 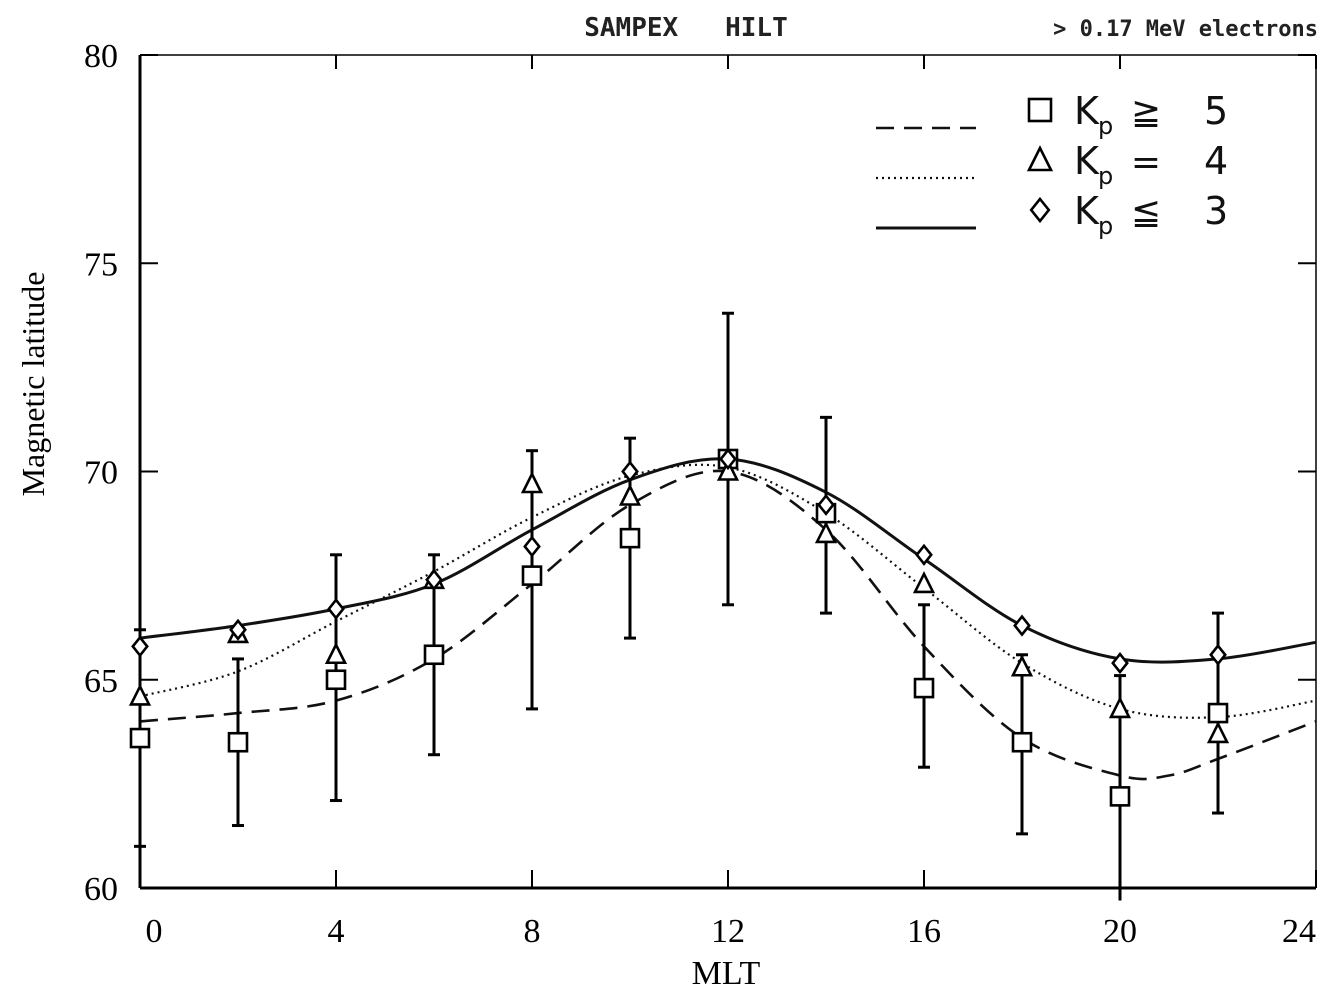 I want to click on x-tick-label: 4, so click(x=336, y=931).